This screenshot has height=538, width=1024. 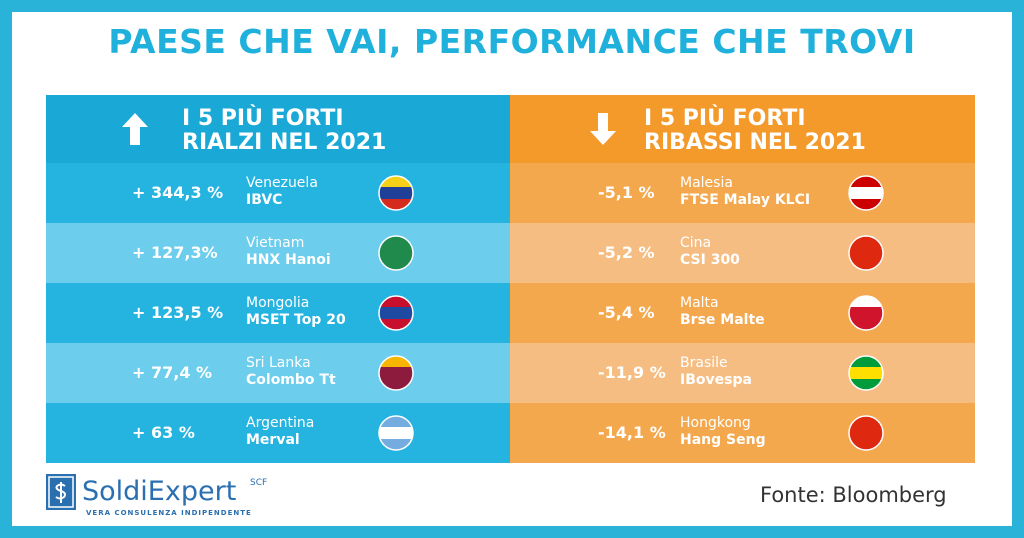 I want to click on performance: -5,1 %, so click(x=626, y=192).